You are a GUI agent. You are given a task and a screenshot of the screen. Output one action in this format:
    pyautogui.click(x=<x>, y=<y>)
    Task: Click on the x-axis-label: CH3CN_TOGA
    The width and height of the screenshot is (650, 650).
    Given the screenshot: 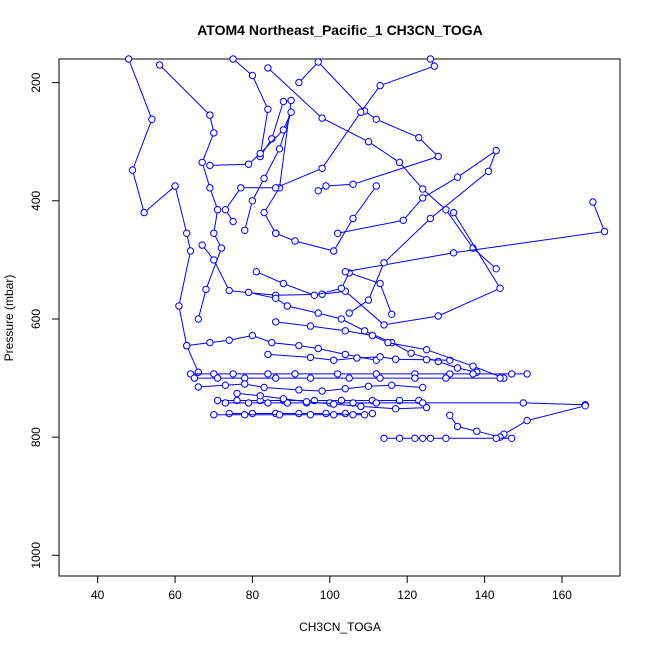 What is the action you would take?
    pyautogui.click(x=340, y=627)
    